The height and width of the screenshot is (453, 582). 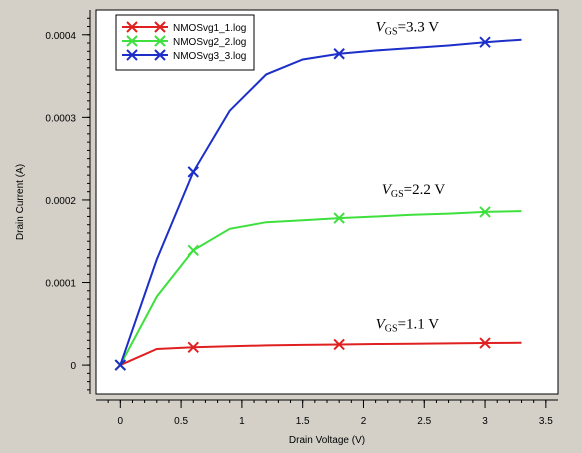 I want to click on y-tick-label: 0.0004, so click(x=60, y=36).